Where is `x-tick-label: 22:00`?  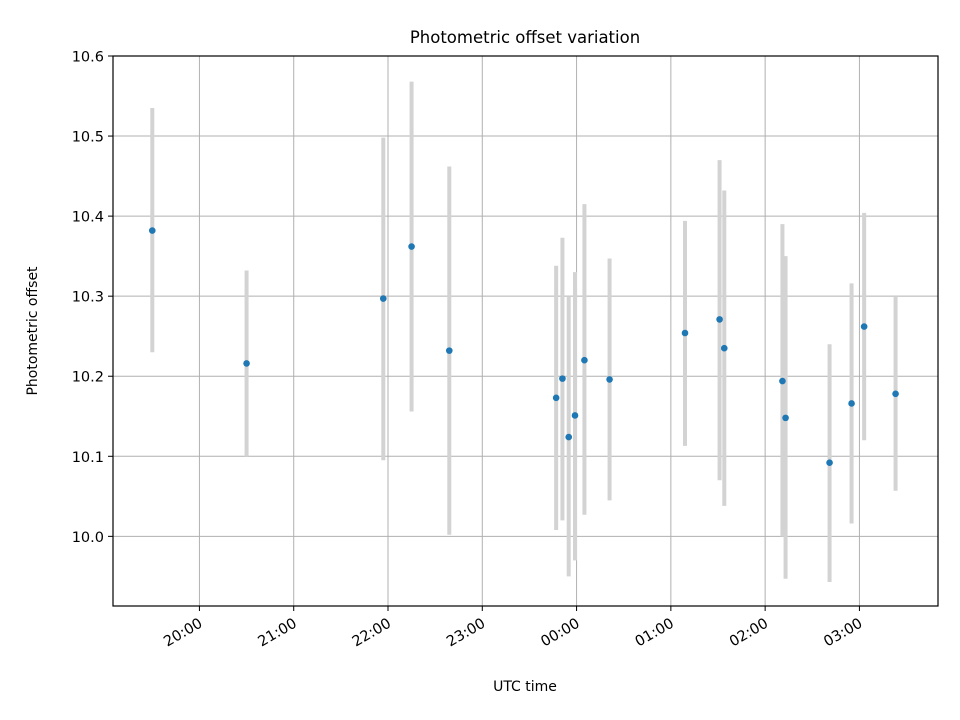
x-tick-label: 22:00 is located at coordinates (372, 633).